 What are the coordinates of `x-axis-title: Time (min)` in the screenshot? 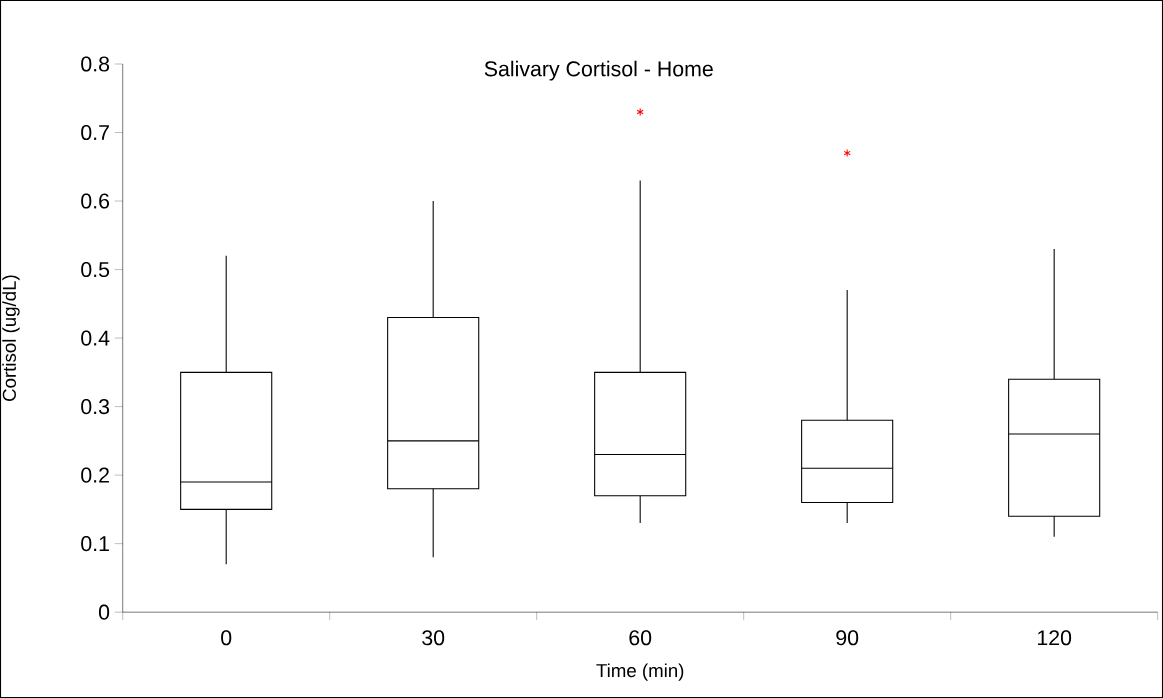 It's located at (640, 672).